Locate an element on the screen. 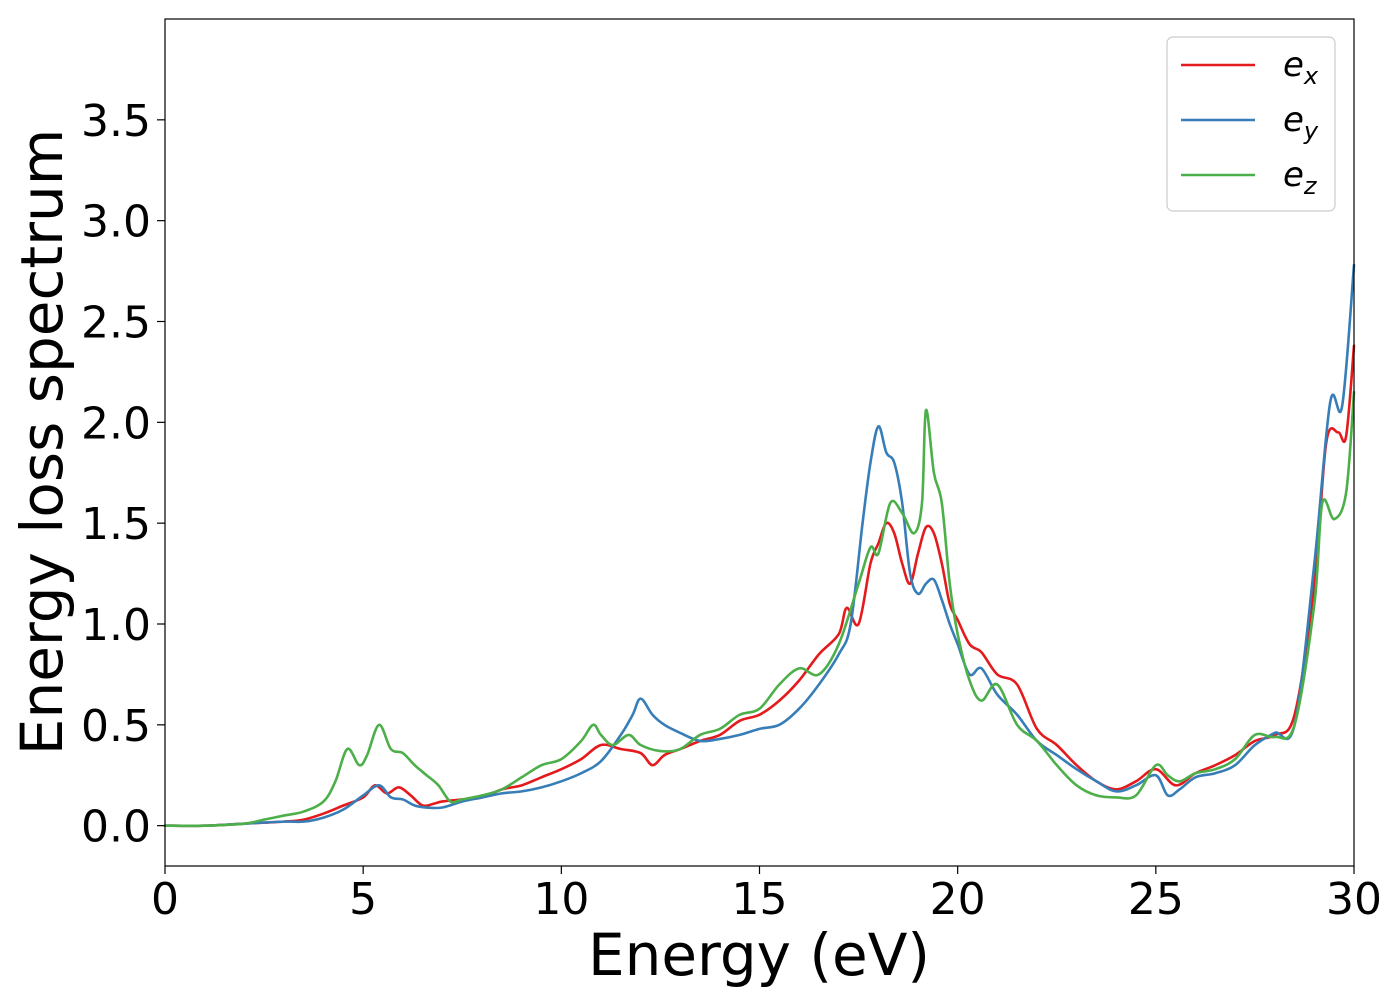  y-tick-label: 0.5 is located at coordinates (116, 726).